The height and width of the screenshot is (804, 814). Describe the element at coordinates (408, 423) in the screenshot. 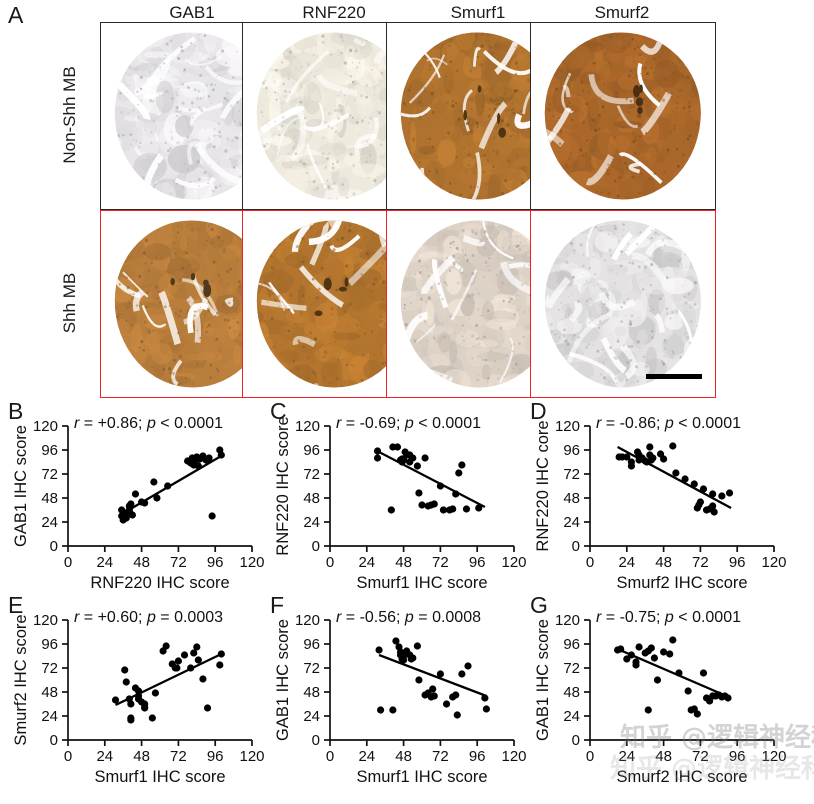

I see `correlation-annotation: r = -0.69; p < 0.0001` at that location.